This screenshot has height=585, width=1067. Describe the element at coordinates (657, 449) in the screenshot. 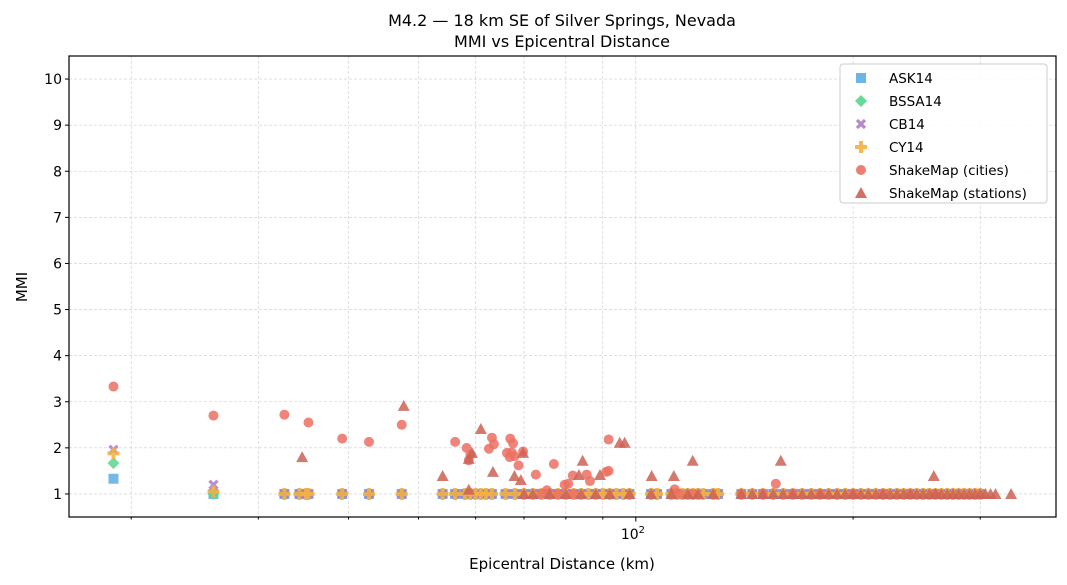

I see `series-shakemap-stations` at that location.